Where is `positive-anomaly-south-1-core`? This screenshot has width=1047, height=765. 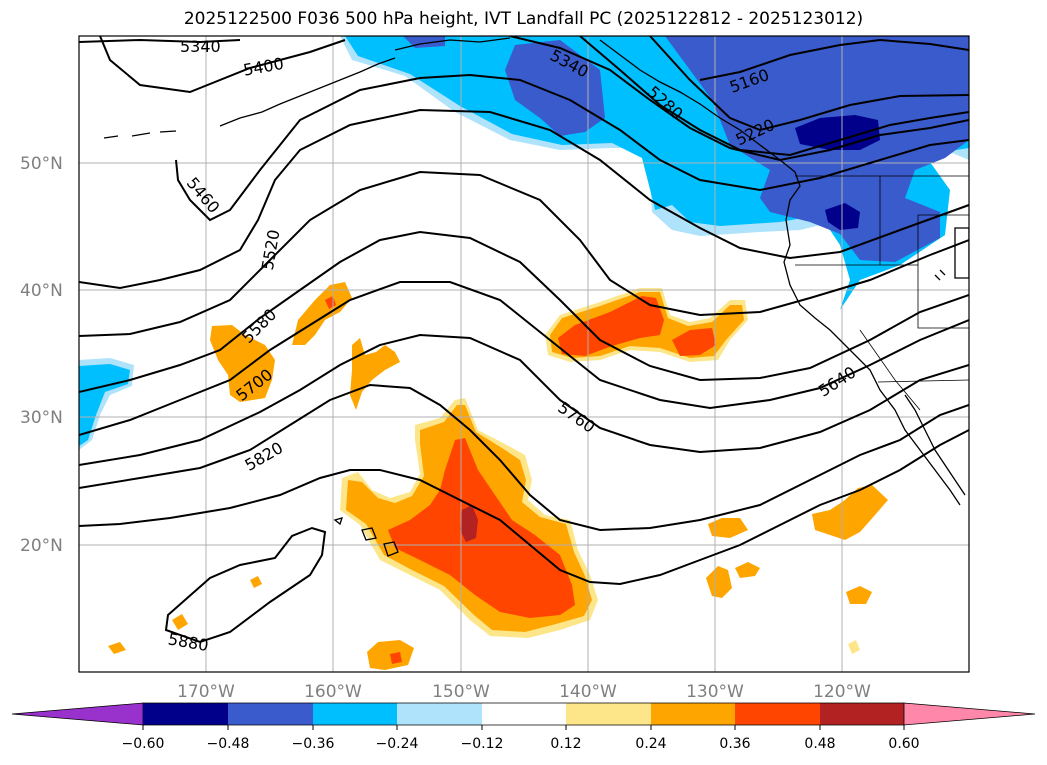
positive-anomaly-south-1-core is located at coordinates (396, 658).